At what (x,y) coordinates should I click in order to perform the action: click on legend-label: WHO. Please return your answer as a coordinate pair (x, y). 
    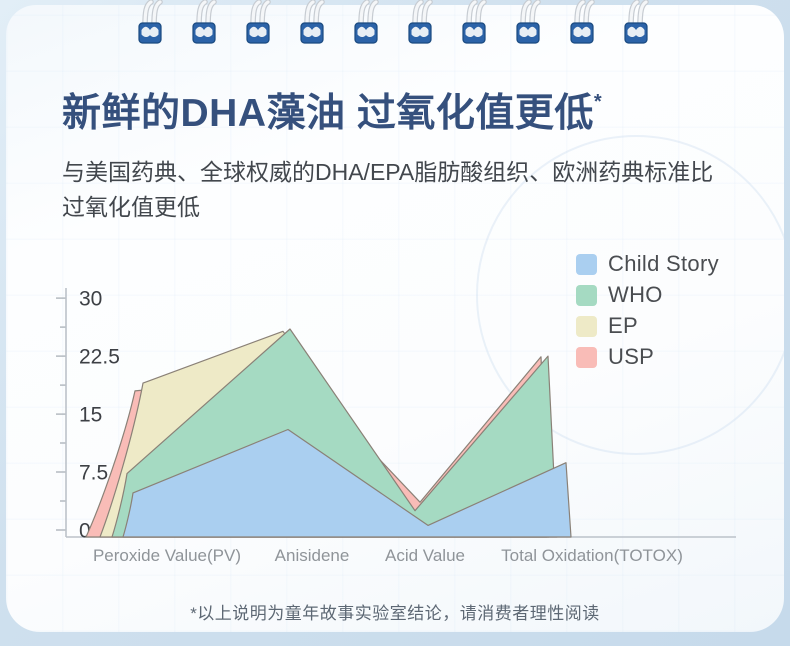
    Looking at the image, I should click on (635, 294).